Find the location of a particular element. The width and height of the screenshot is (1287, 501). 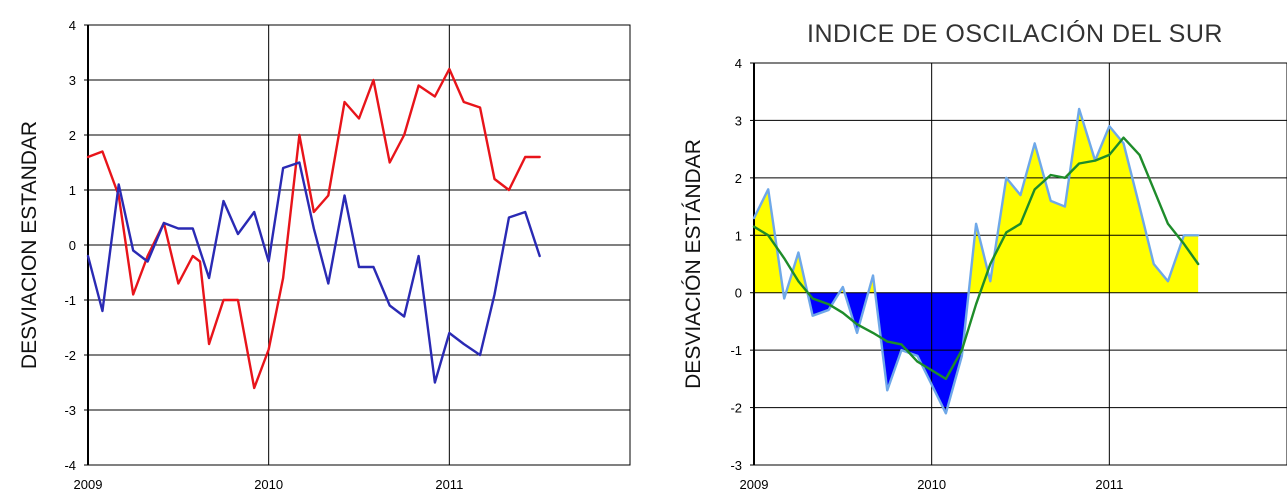

chart-title: INDICE DE OSCILACIÓN DEL SUR is located at coordinates (1015, 33).